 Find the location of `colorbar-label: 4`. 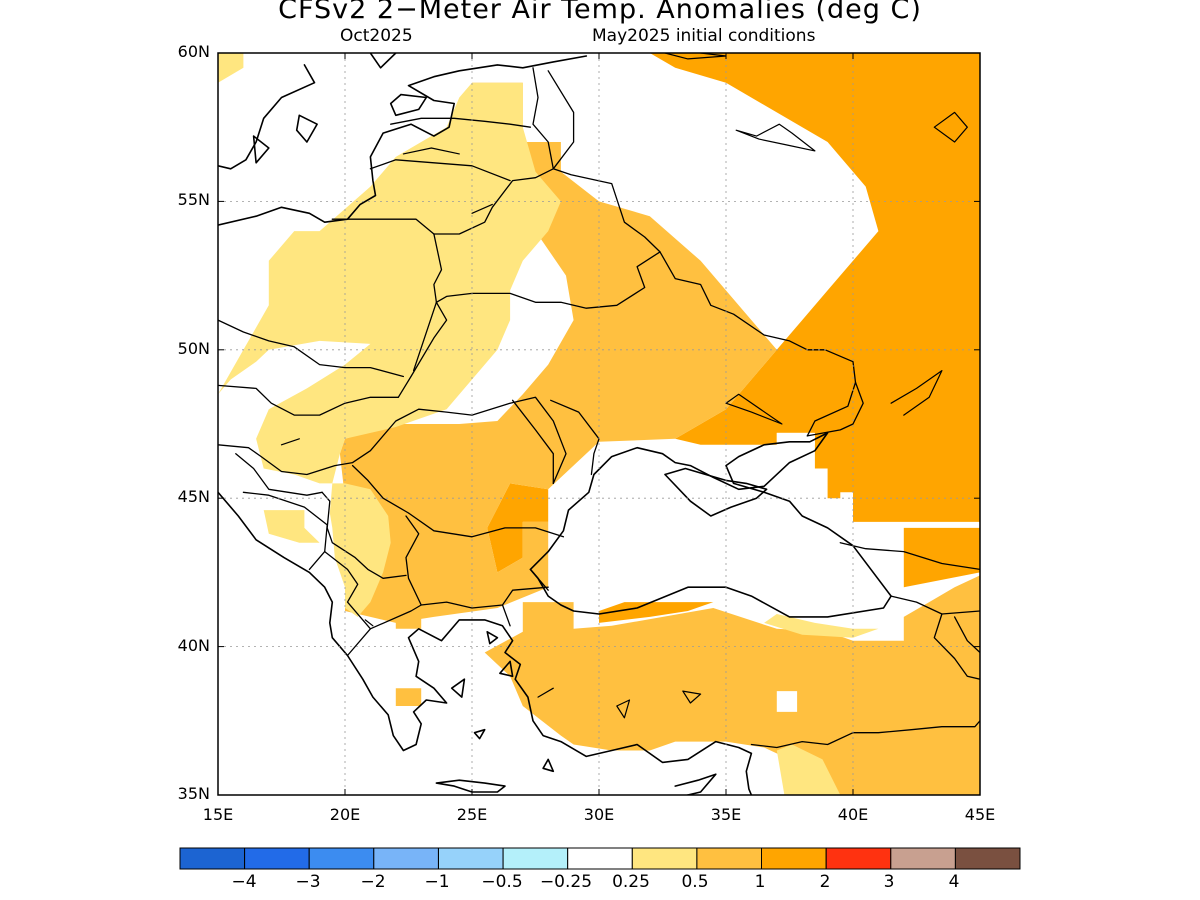

colorbar-label: 4 is located at coordinates (954, 882).